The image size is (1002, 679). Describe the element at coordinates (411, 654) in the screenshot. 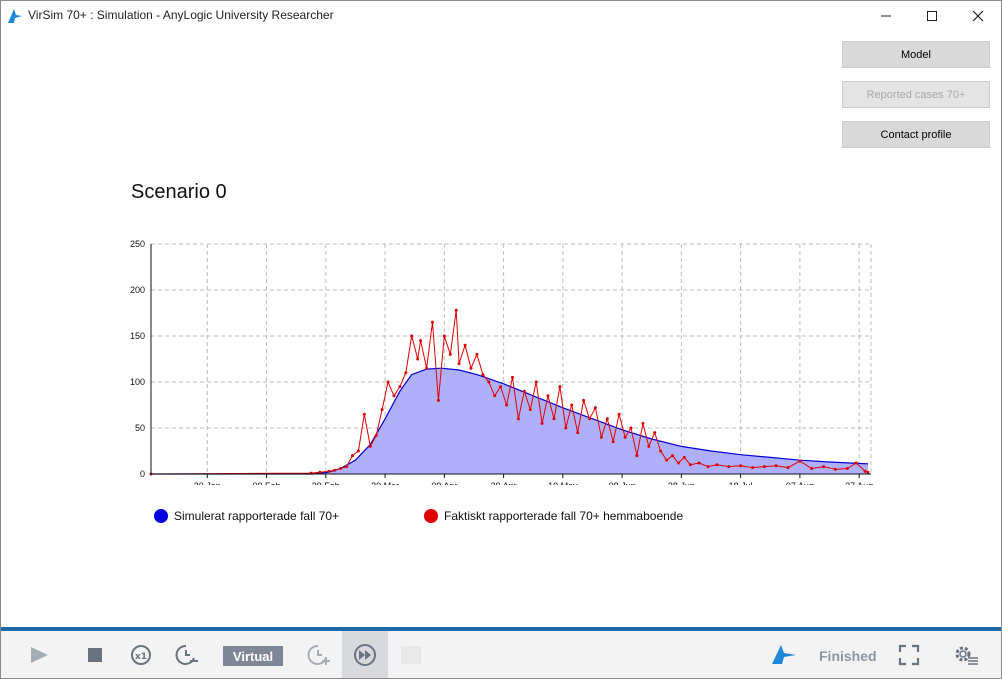

I see `step-button` at that location.